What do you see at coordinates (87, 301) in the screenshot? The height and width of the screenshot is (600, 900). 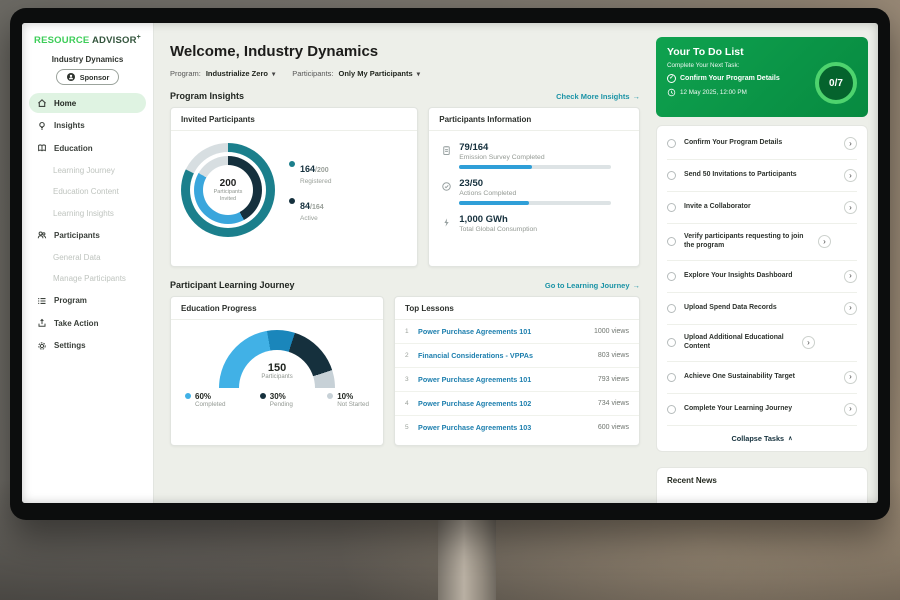 I see `sidebar-item-program: Program` at bounding box center [87, 301].